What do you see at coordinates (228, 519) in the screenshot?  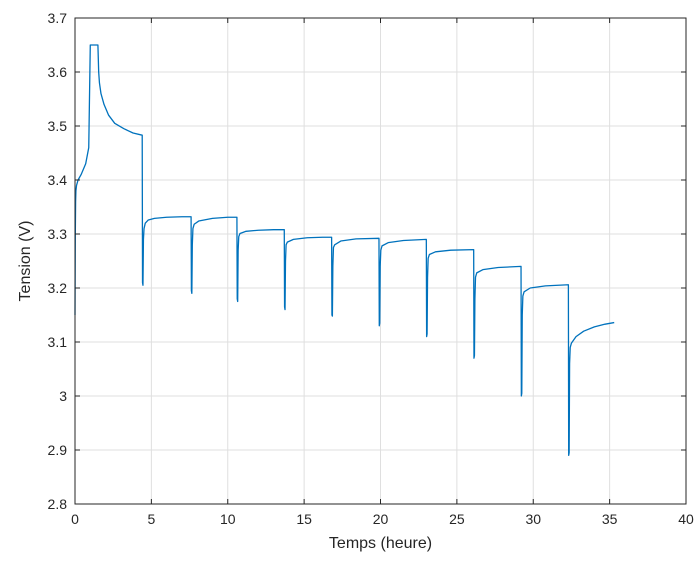 I see `x-tick-label: 10` at bounding box center [228, 519].